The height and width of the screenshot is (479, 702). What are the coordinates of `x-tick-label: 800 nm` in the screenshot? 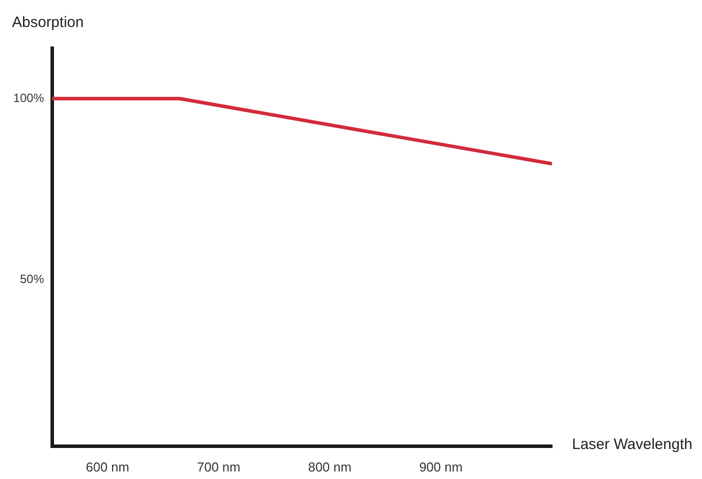 It's located at (330, 466).